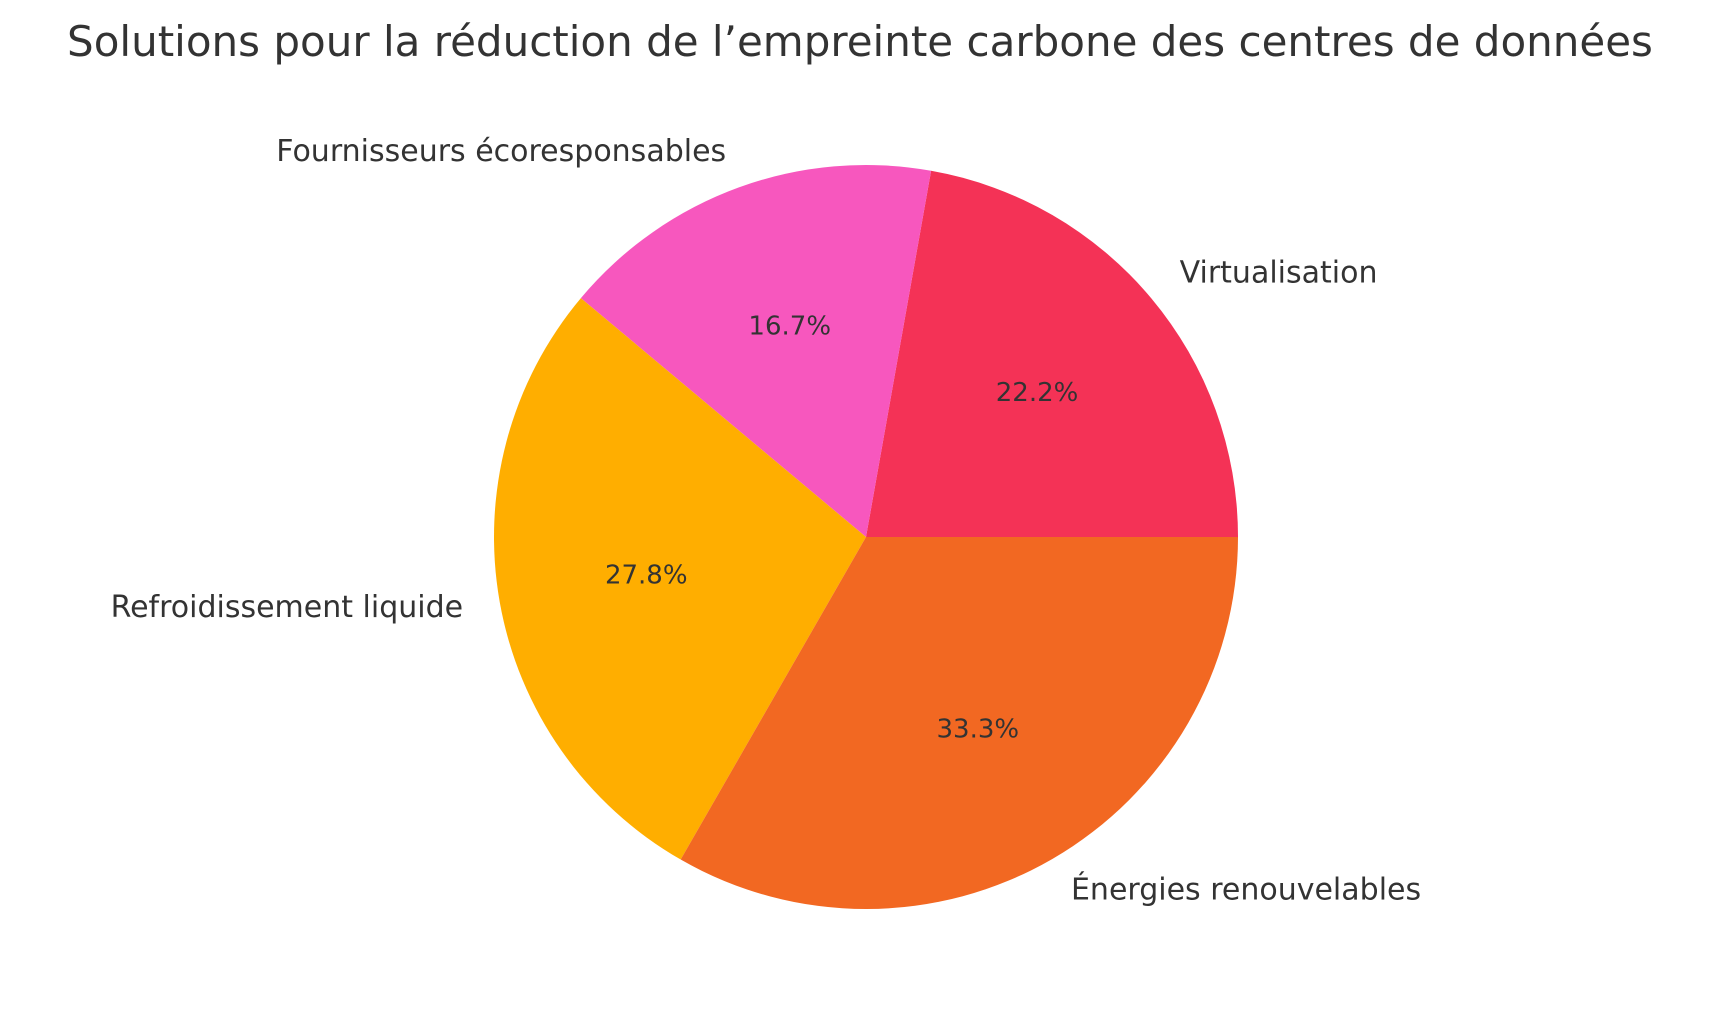 This screenshot has height=1016, width=1720. Describe the element at coordinates (1037, 393) in the screenshot. I see `slice-percent-virtualisation: 22.2%` at that location.